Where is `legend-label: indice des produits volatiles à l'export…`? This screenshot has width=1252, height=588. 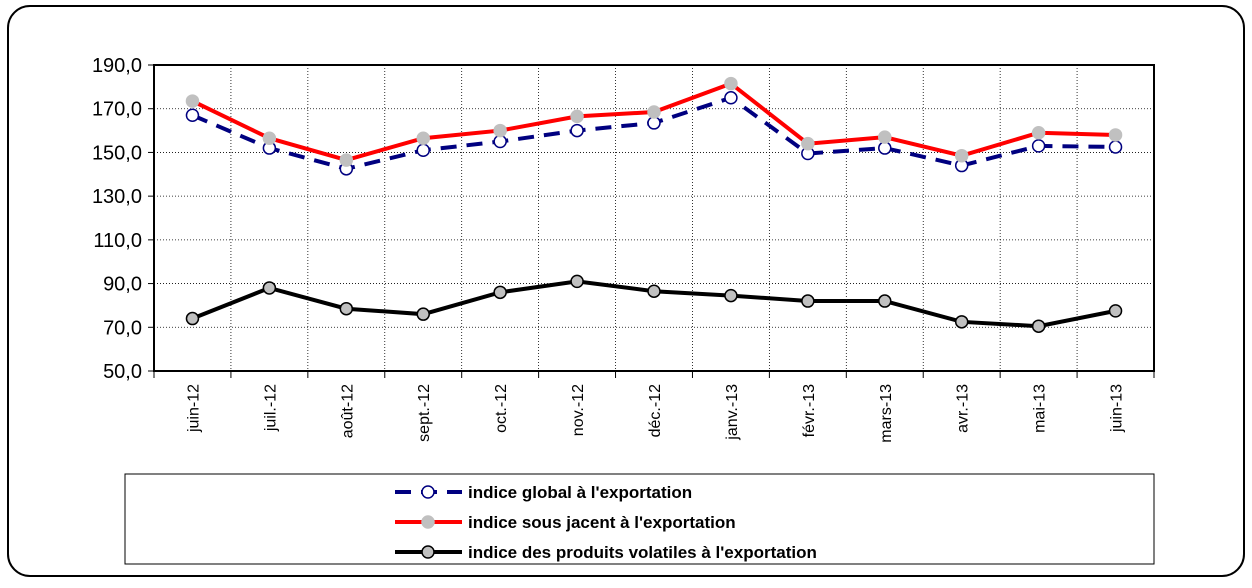 legend-label: indice des produits volatiles à l'export… is located at coordinates (642, 552).